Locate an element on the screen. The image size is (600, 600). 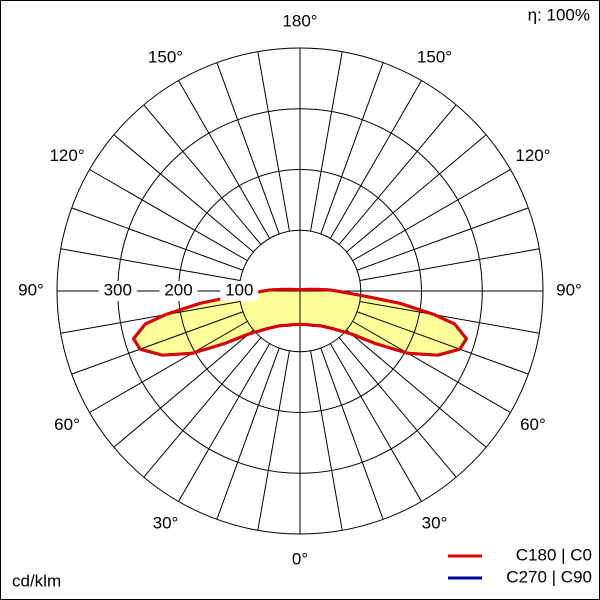
r-tick-label: 200 is located at coordinates (178, 289).